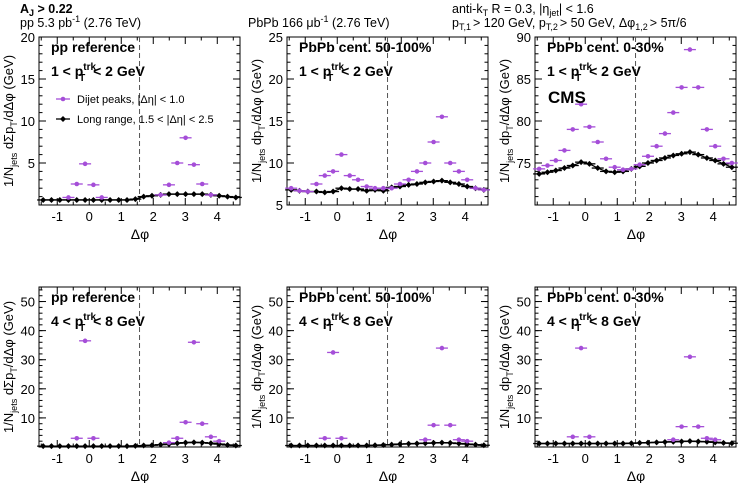 This screenshot has width=747, height=483. Describe the element at coordinates (605, 297) in the screenshot. I see `panel-title: PbPb cent. 0-30%` at that location.